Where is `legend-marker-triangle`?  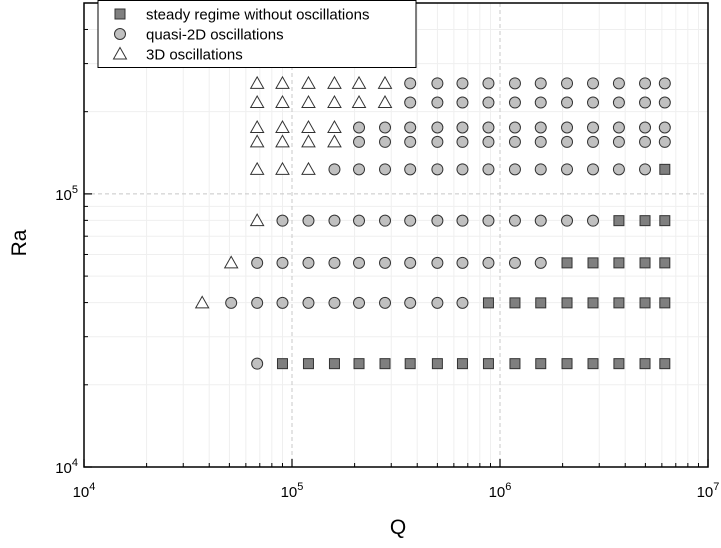 legend-marker-triangle is located at coordinates (120, 53).